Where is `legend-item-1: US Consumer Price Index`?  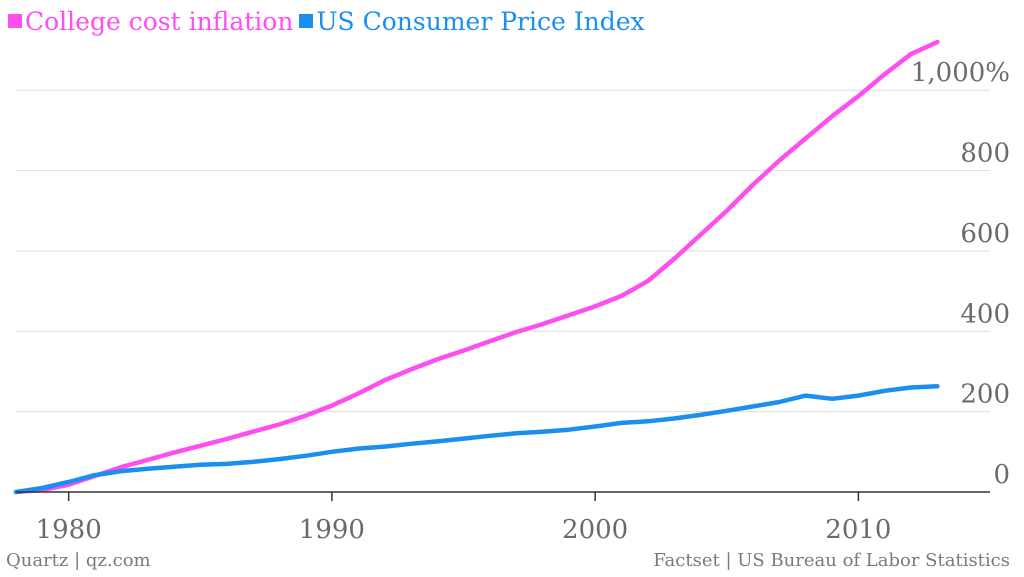 legend-item-1: US Consumer Price Index is located at coordinates (472, 21).